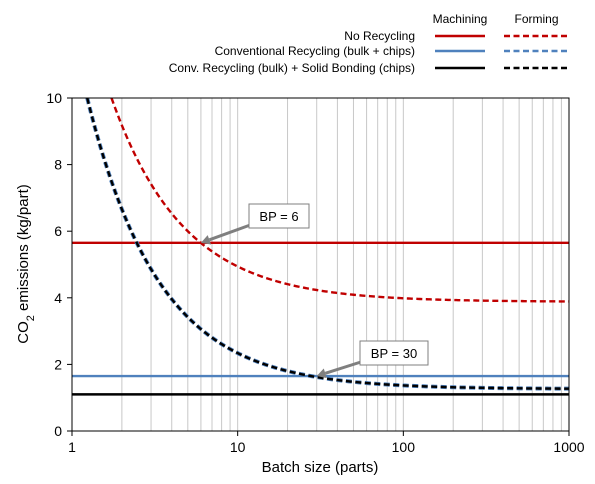  What do you see at coordinates (58, 298) in the screenshot?
I see `y-tick-label: 4` at bounding box center [58, 298].